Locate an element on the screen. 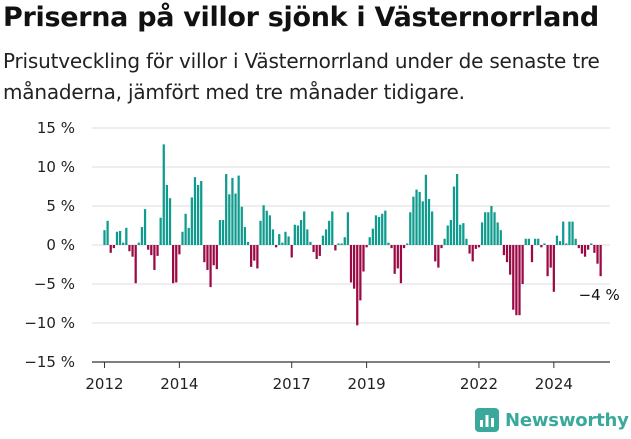  y-tick-label: 15 % is located at coordinates (56, 128).